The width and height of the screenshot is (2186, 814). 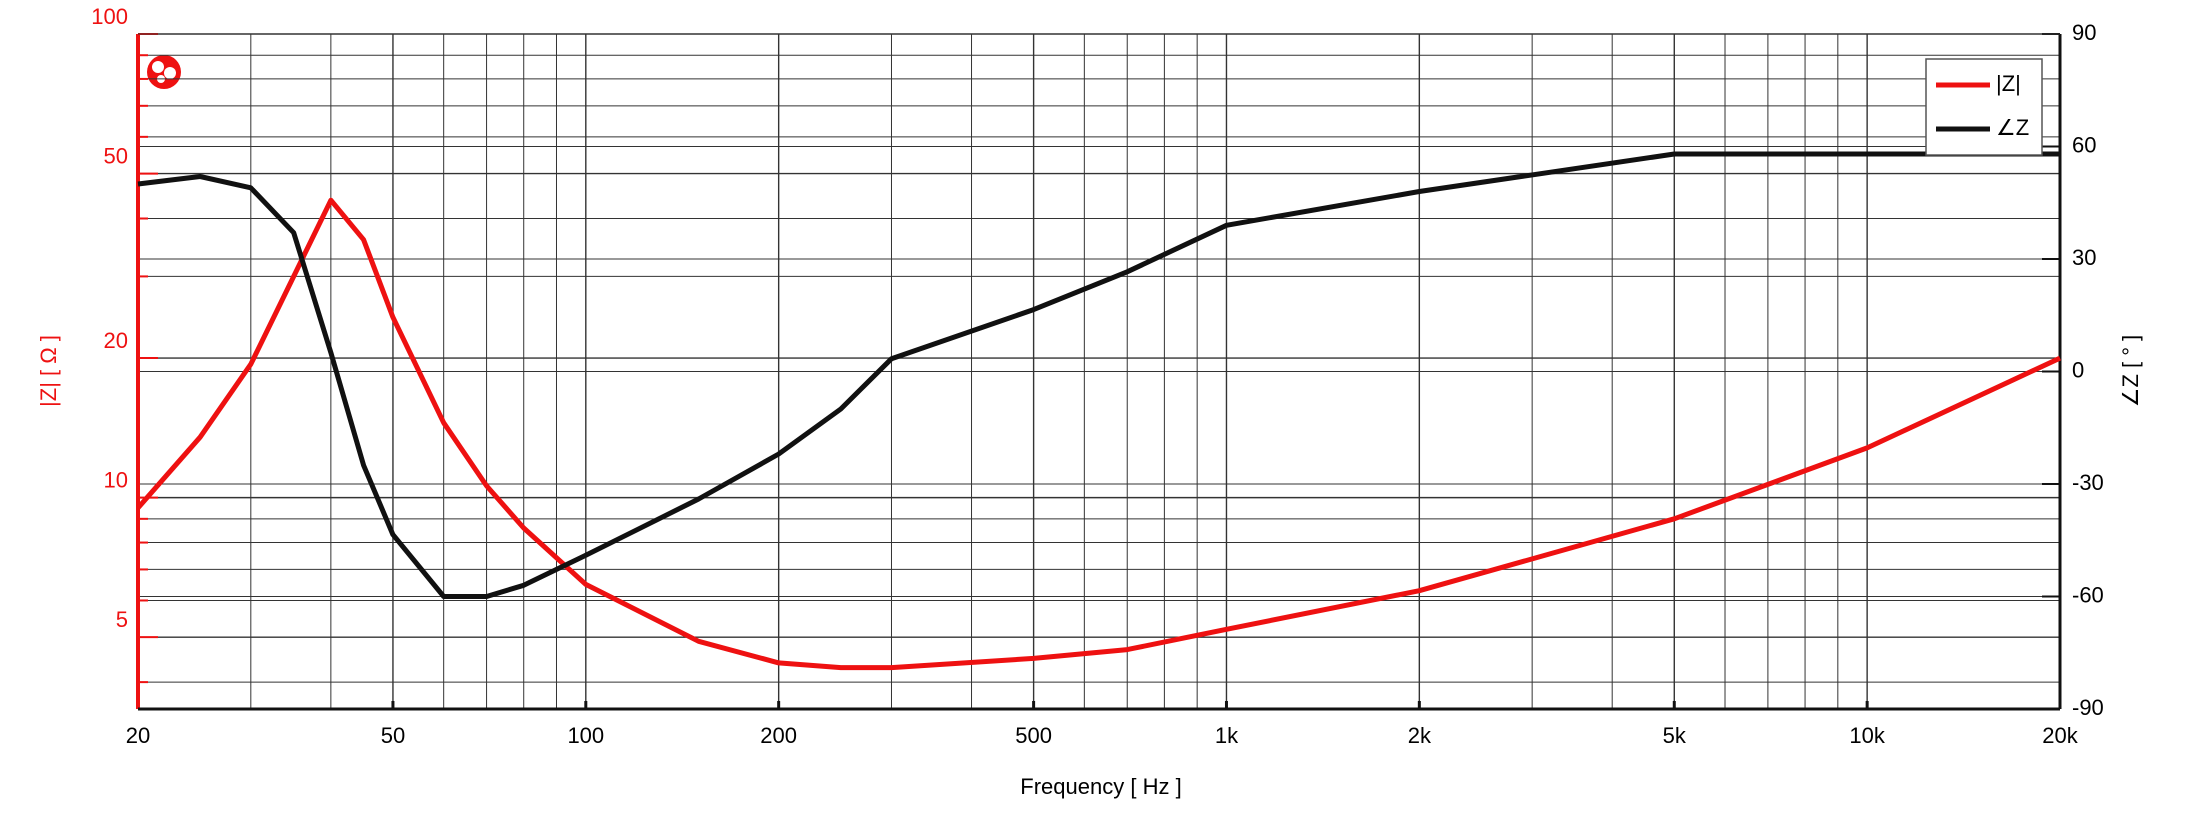 I want to click on y2-tick-label: 0, so click(x=2078, y=369).